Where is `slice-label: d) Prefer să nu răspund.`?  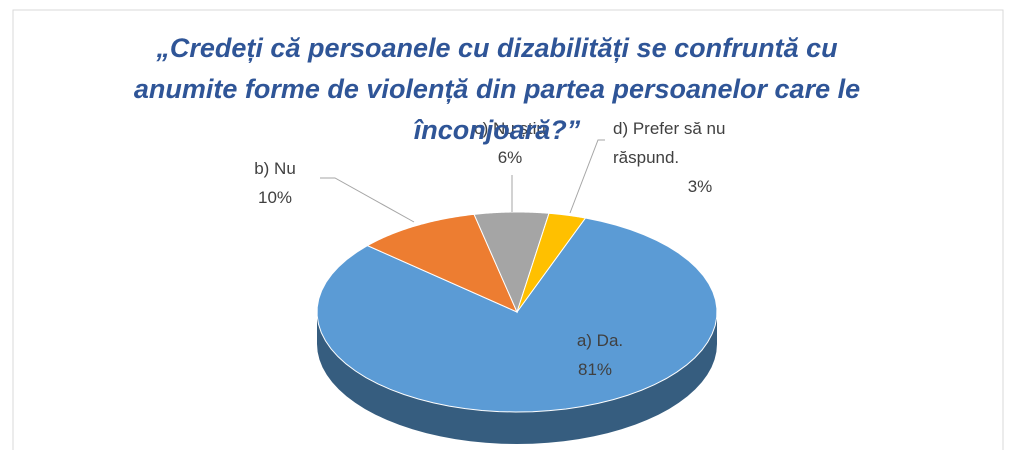 slice-label: d) Prefer să nu răspund. is located at coordinates (669, 143).